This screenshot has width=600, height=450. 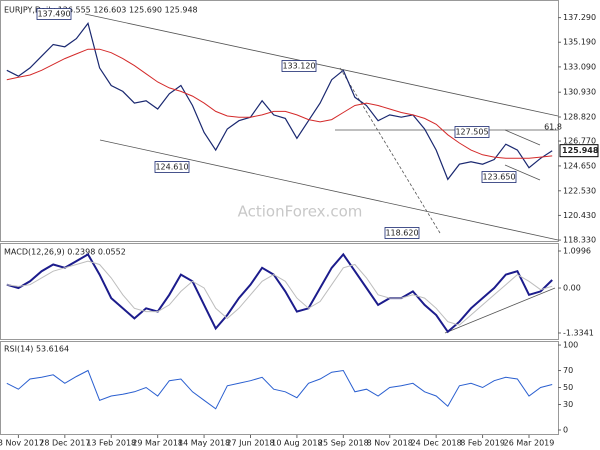 I want to click on macd-trend, so click(x=500, y=310).